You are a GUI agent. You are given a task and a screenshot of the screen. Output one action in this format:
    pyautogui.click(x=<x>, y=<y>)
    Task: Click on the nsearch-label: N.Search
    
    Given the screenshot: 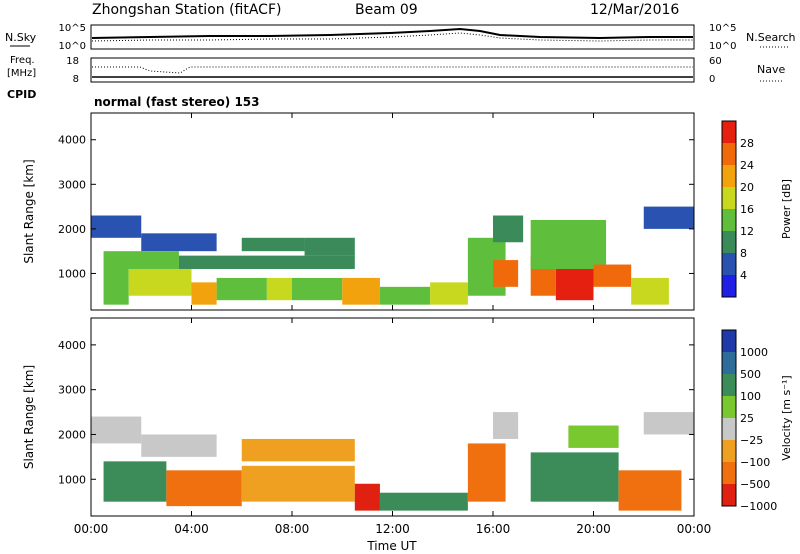 What is the action you would take?
    pyautogui.click(x=771, y=37)
    